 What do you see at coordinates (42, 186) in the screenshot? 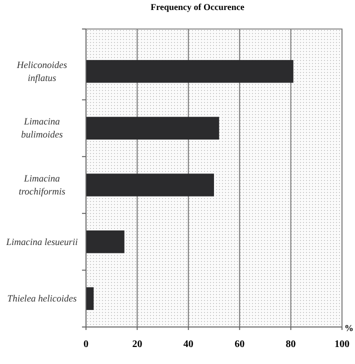
I see `y-tick-label: Limacina trochiformis` at bounding box center [42, 186].